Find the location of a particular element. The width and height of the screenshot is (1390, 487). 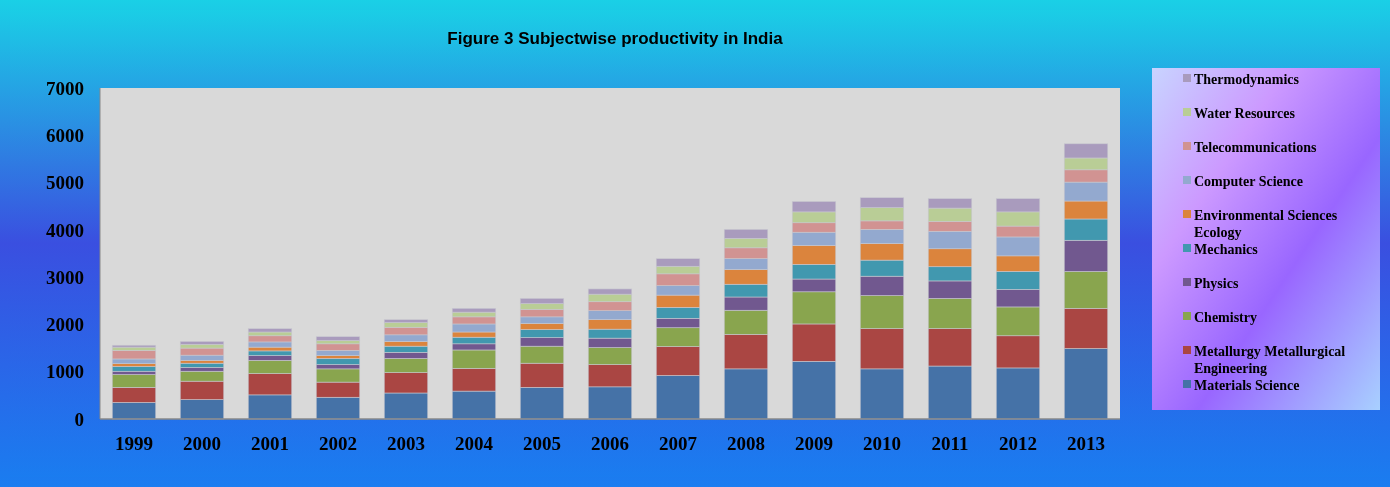

x-tick-label: 2000 is located at coordinates (202, 443).